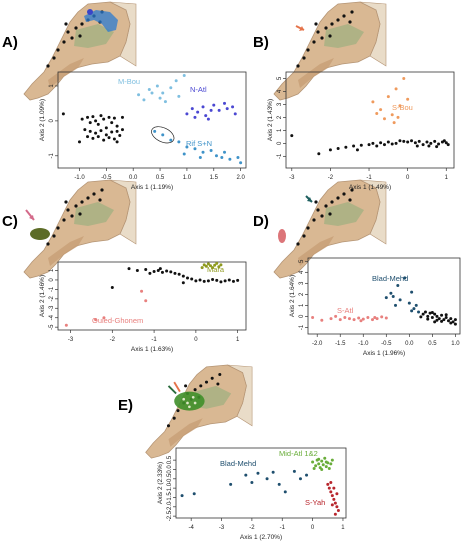 The height and width of the screenshot is (548, 474). I want to click on y-tick-label: -2.5, so click(170, 515).